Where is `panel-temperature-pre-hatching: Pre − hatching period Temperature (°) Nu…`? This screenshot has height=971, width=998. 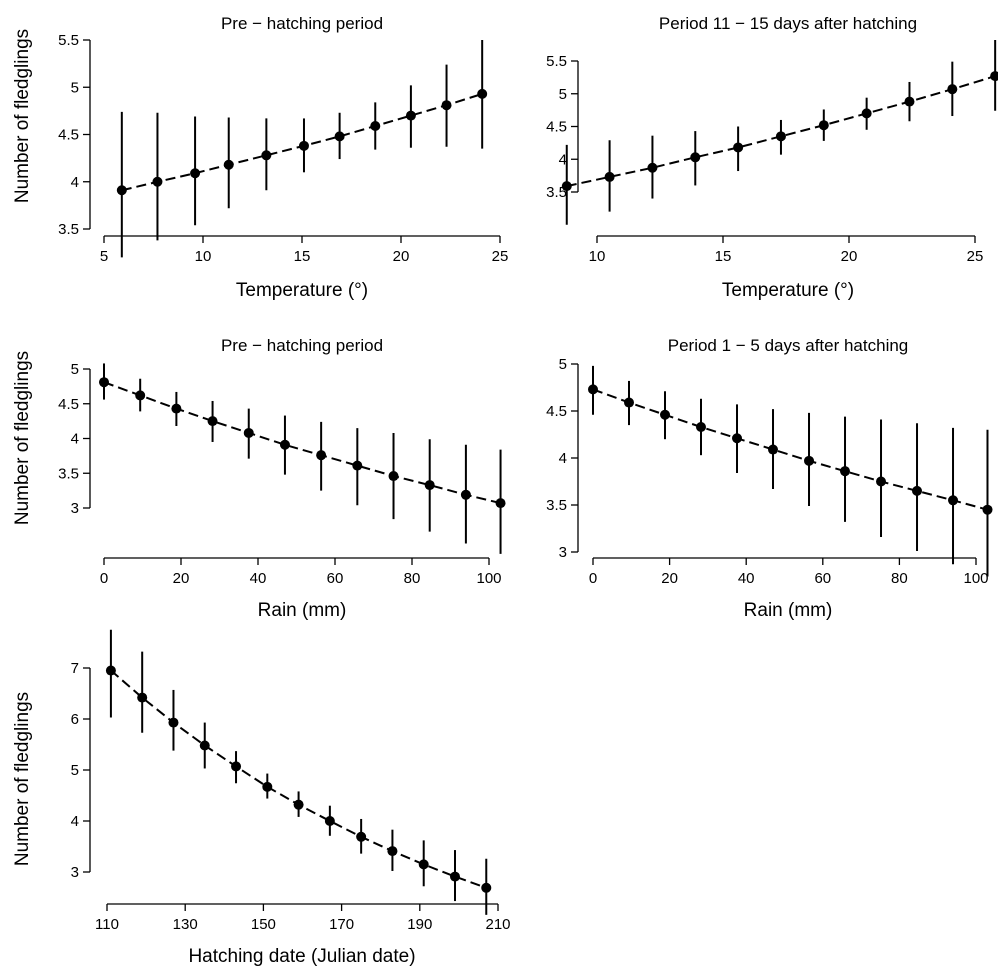
panel-temperature-pre-hatching: Pre − hatching period Temperature (°) Nu… is located at coordinates (260, 157).